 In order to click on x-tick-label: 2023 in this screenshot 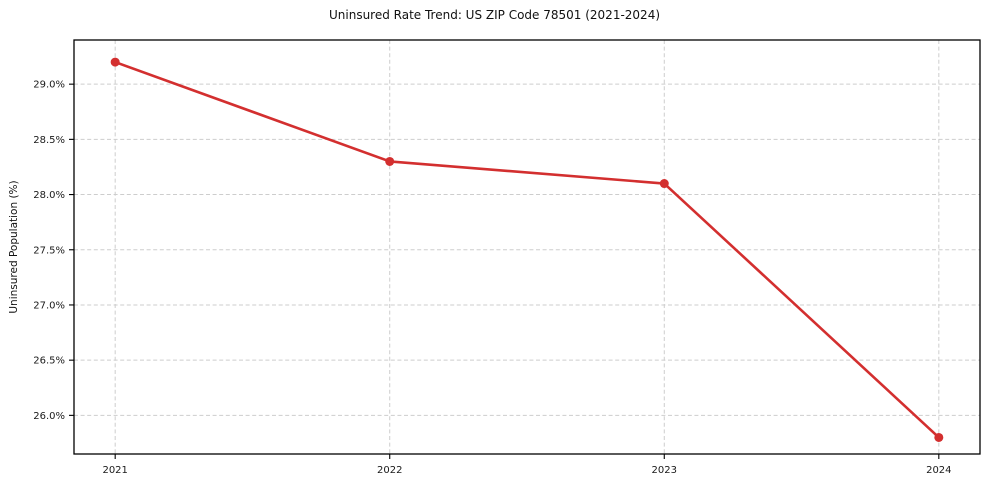, I will do `click(664, 470)`.